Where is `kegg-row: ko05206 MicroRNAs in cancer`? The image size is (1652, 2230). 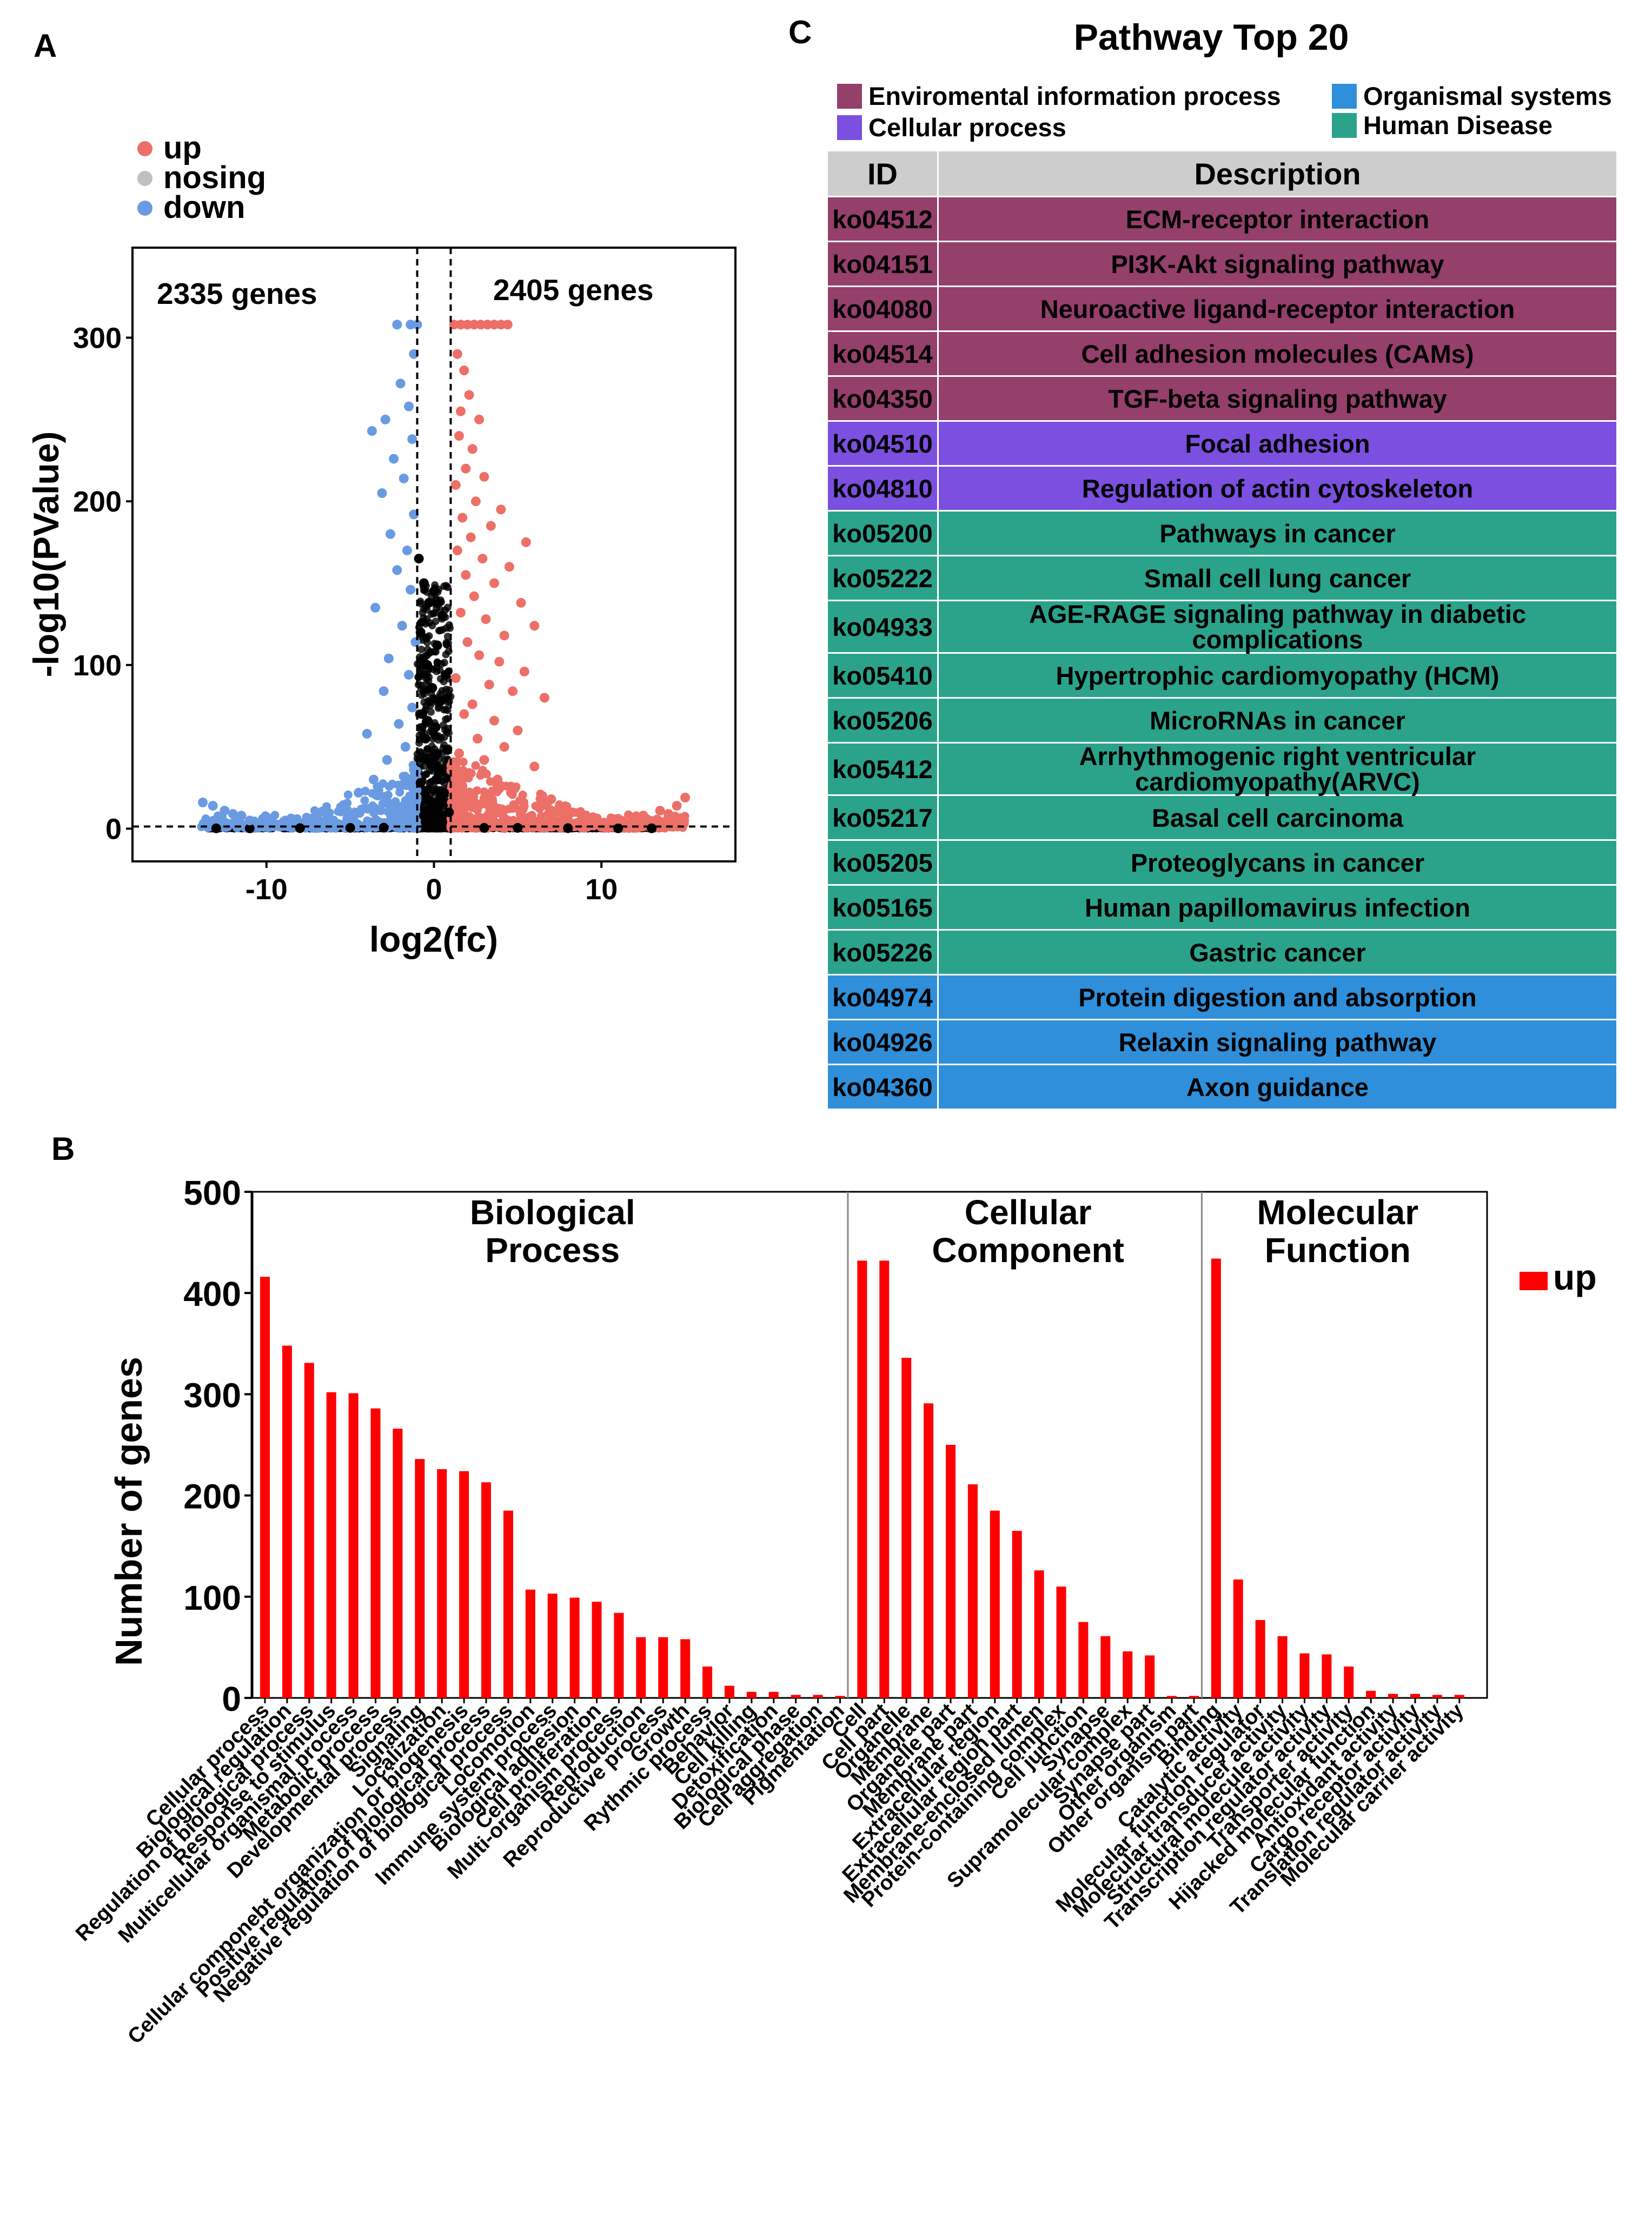 kegg-row: ko05206 MicroRNAs in cancer is located at coordinates (1222, 721).